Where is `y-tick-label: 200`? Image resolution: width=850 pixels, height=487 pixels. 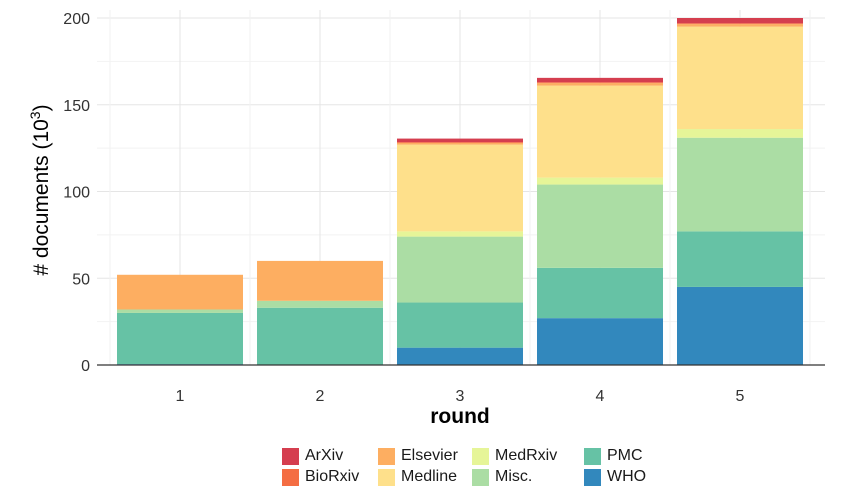 y-tick-label: 200 is located at coordinates (76, 19).